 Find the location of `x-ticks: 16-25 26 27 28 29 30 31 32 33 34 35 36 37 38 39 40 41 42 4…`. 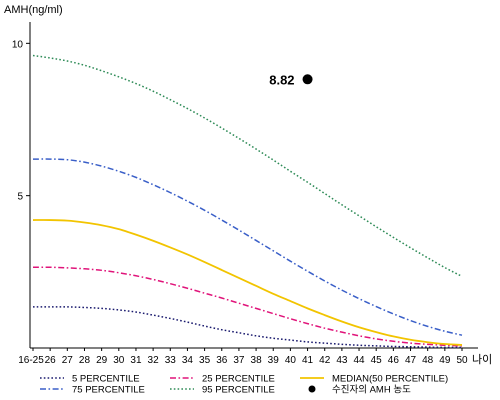

x-ticks: 16-25 26 27 28 29 30 31 32 33 34 35 36 37 38 39 40 41 42 4… is located at coordinates (243, 357).